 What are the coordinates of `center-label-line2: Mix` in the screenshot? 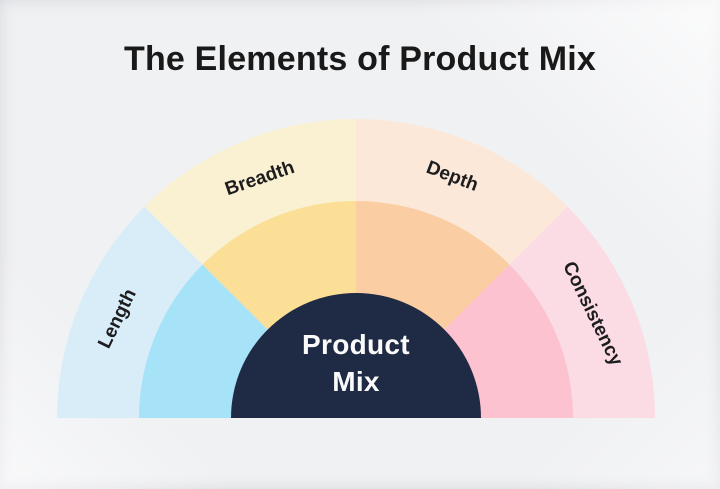 It's located at (356, 381).